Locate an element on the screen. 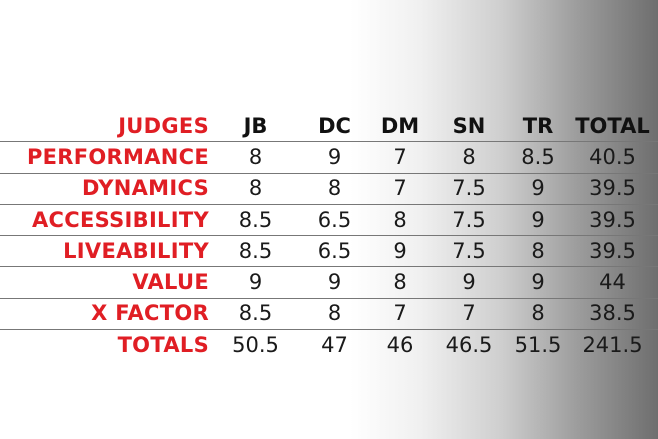 The height and width of the screenshot is (439, 658). table-row-x-factor: X FACTOR 8.5 8 7 7 8 38.5 is located at coordinates (329, 314).